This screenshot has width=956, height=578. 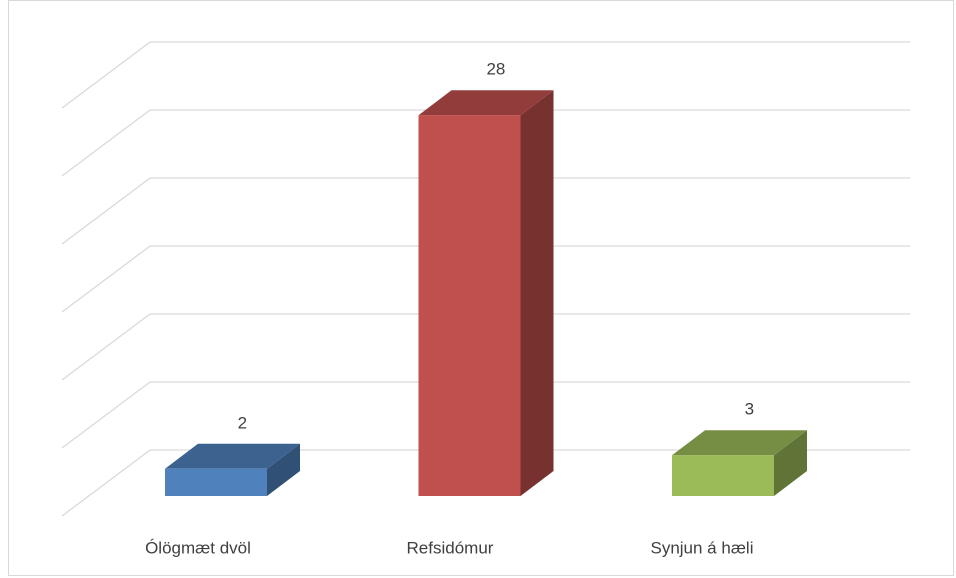 What do you see at coordinates (450, 547) in the screenshot?
I see `x-tick-label: Refsidómur` at bounding box center [450, 547].